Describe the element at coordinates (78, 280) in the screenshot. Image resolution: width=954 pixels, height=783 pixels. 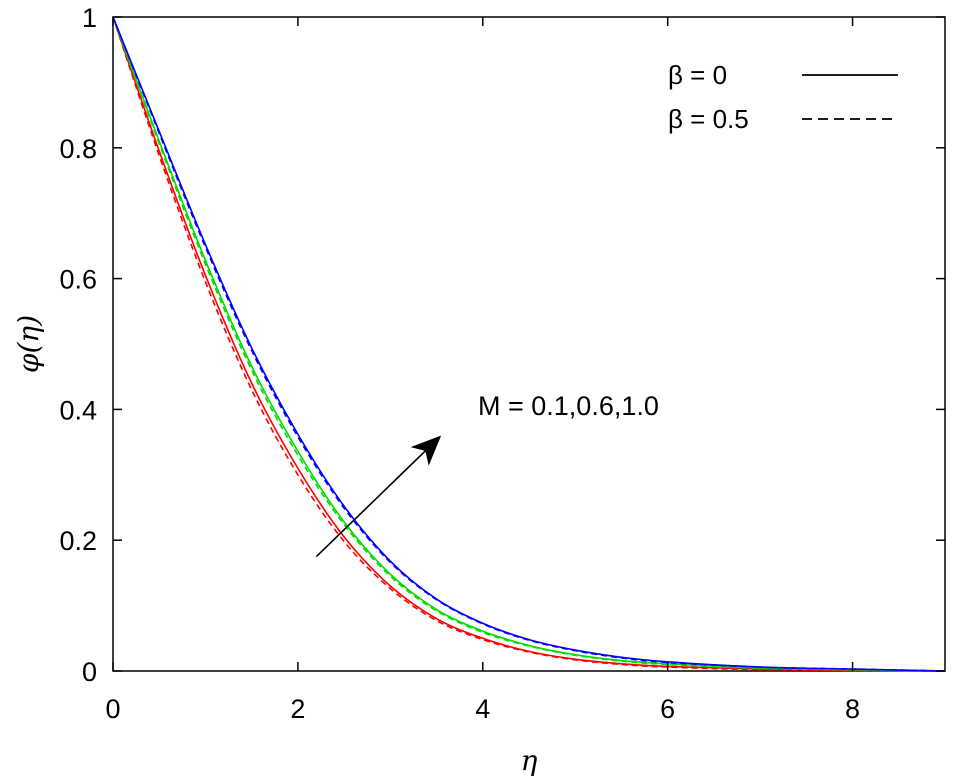
I see `y-tick-label: 0.6` at that location.